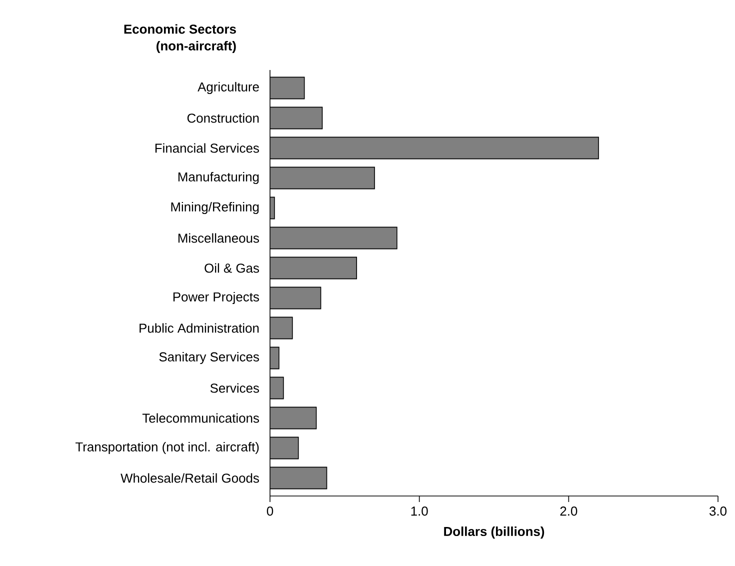 The height and width of the screenshot is (566, 735). What do you see at coordinates (209, 358) in the screenshot?
I see `y-tick-label: Sanitary Services` at bounding box center [209, 358].